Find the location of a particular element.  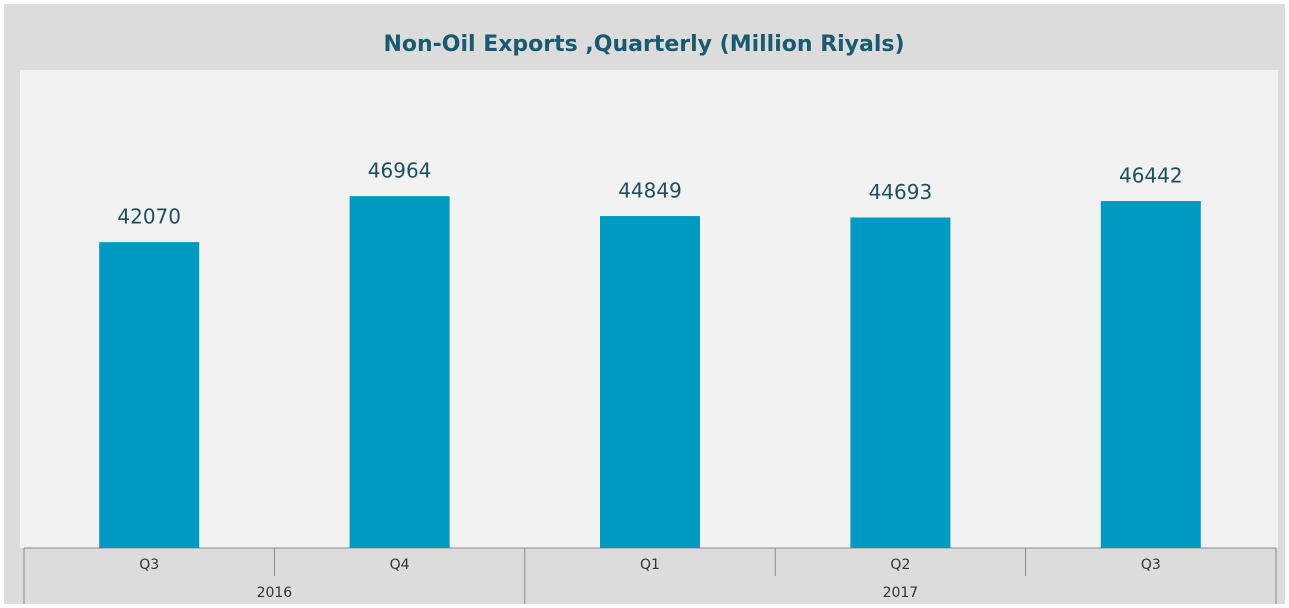

group-label: 2016 is located at coordinates (275, 593).